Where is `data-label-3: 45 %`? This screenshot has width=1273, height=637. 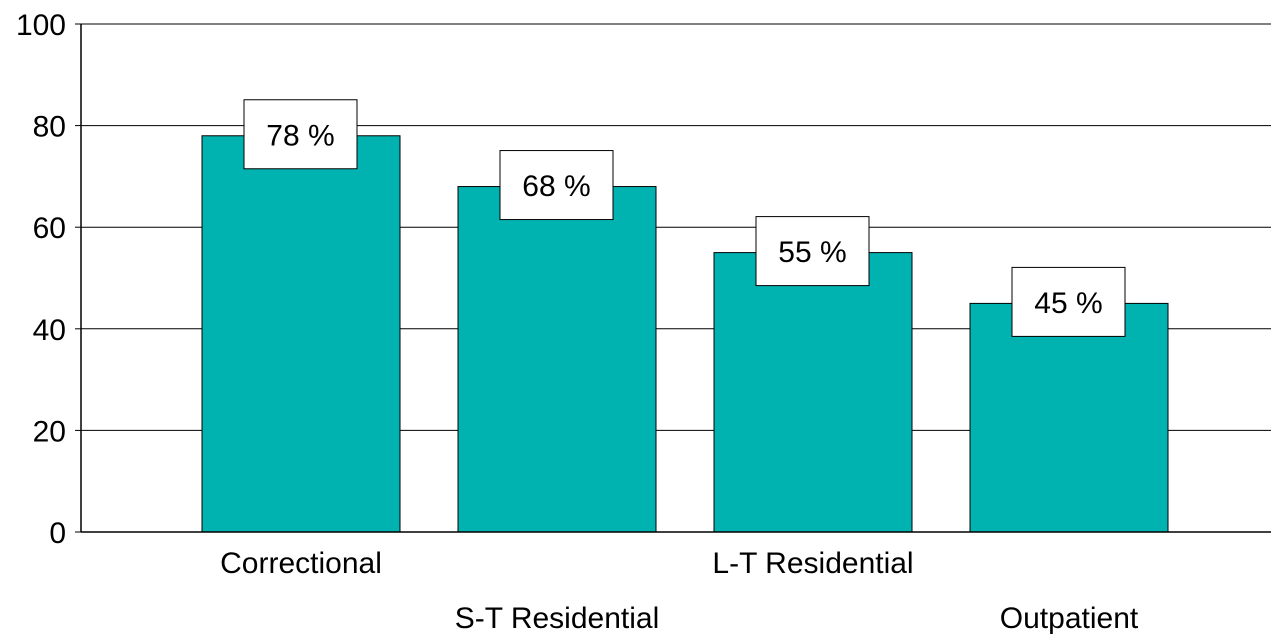 data-label-3: 45 % is located at coordinates (1068, 303).